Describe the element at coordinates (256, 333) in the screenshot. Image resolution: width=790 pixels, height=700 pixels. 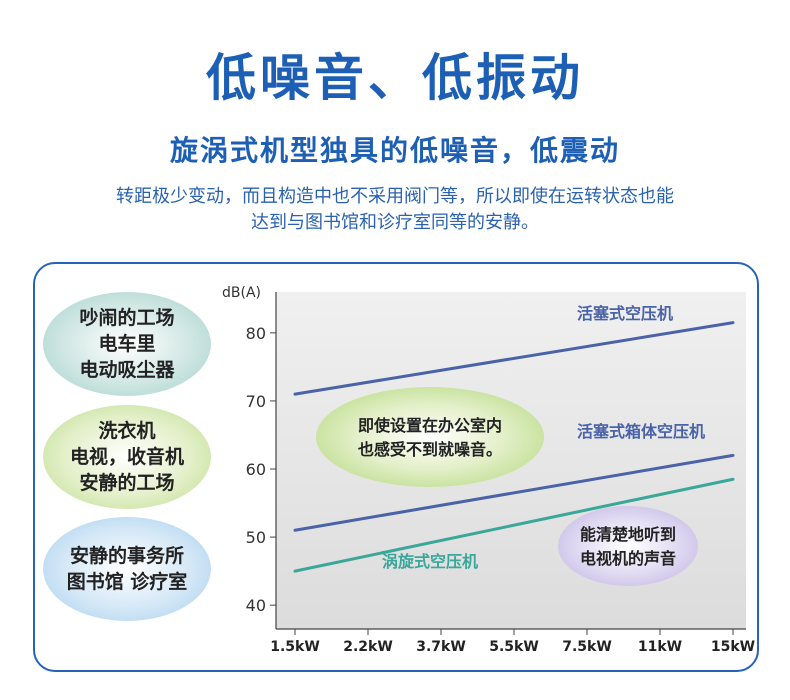
I see `y-tick-label-80: 80` at that location.